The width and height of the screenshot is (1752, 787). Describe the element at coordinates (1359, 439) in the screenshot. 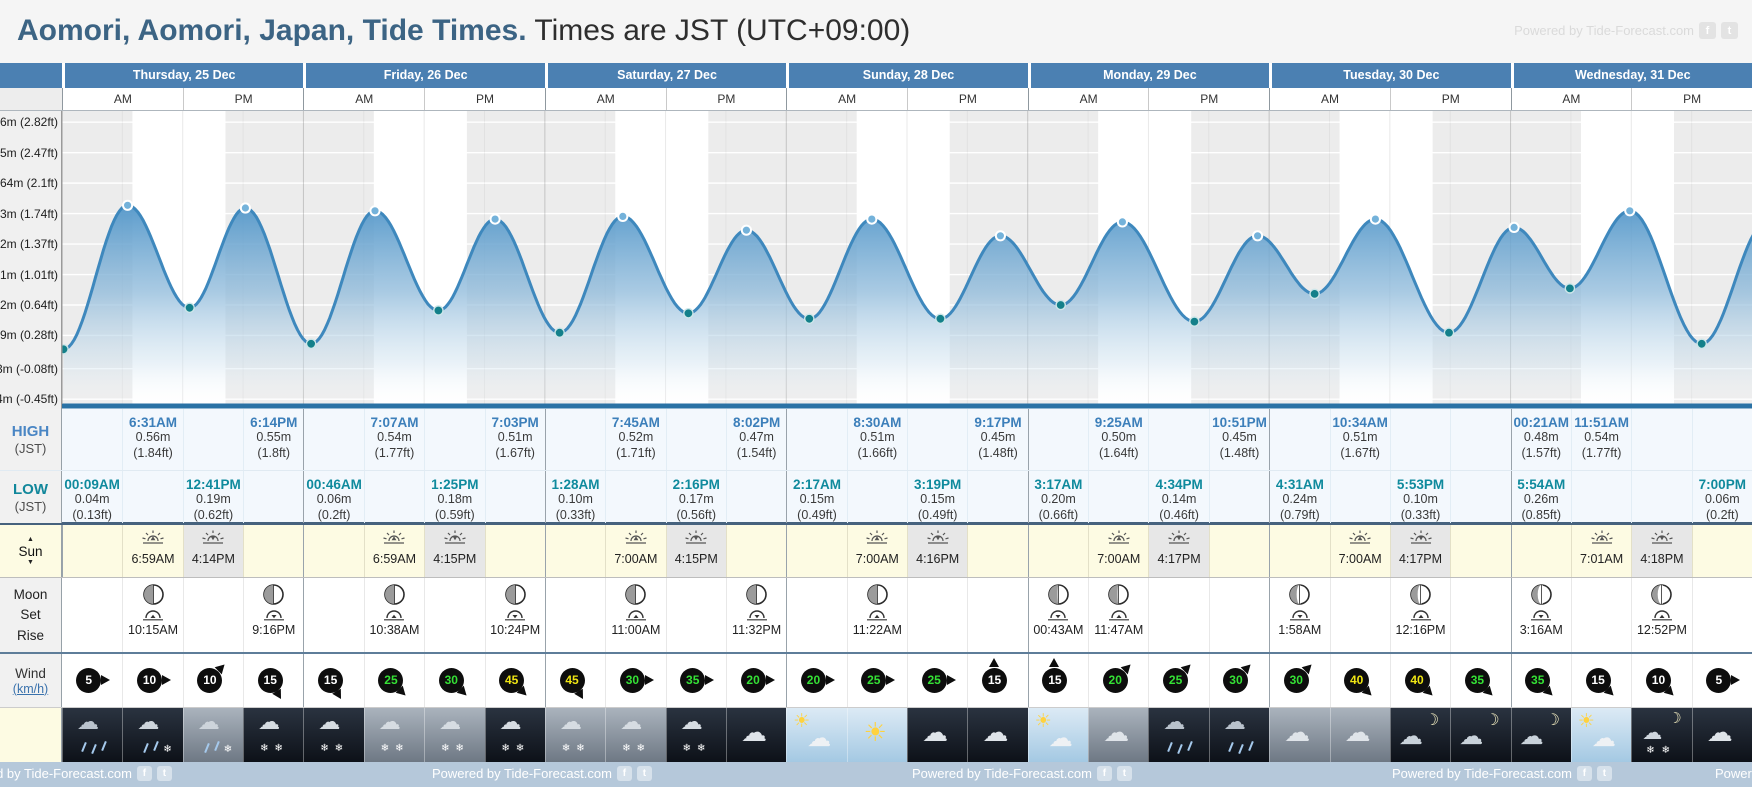

I see `high-tide-entry: 10:34AM 0.51m (1.67ft)` at that location.